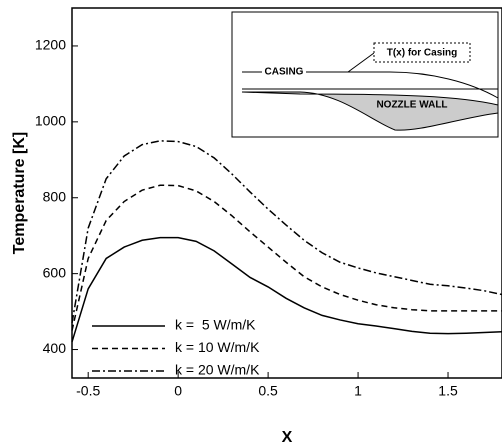 The image size is (502, 448). Describe the element at coordinates (55, 272) in the screenshot. I see `y-tick-label: 600` at that location.